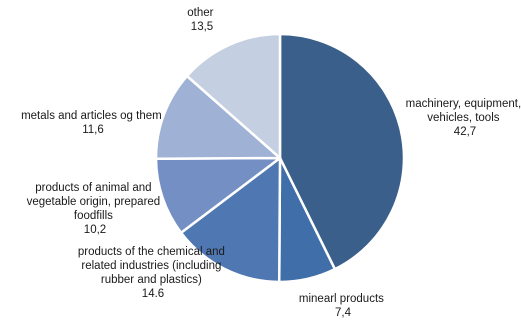 The width and height of the screenshot is (521, 325). I want to click on slice-value-mineral: 7,4, so click(343, 313).